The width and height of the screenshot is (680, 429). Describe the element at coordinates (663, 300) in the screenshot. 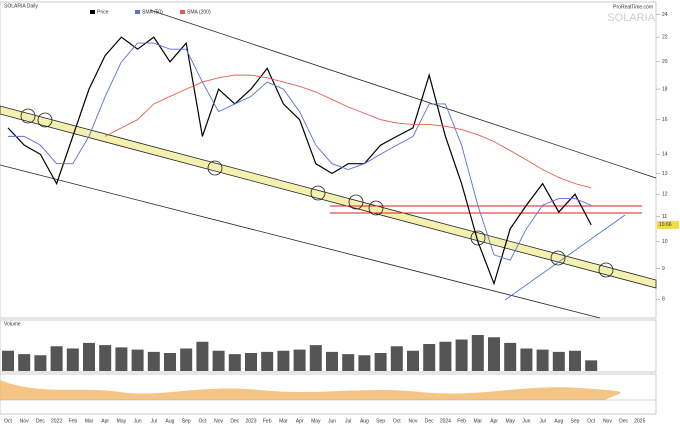

I see `y-tick-label: 8` at that location.